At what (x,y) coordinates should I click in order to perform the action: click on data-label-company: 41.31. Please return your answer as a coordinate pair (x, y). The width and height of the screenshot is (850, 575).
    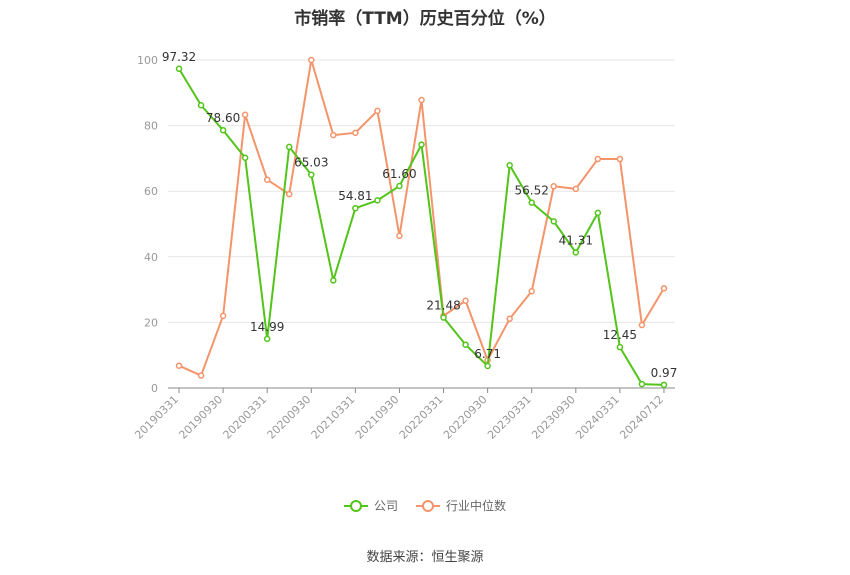
    Looking at the image, I should click on (576, 241).